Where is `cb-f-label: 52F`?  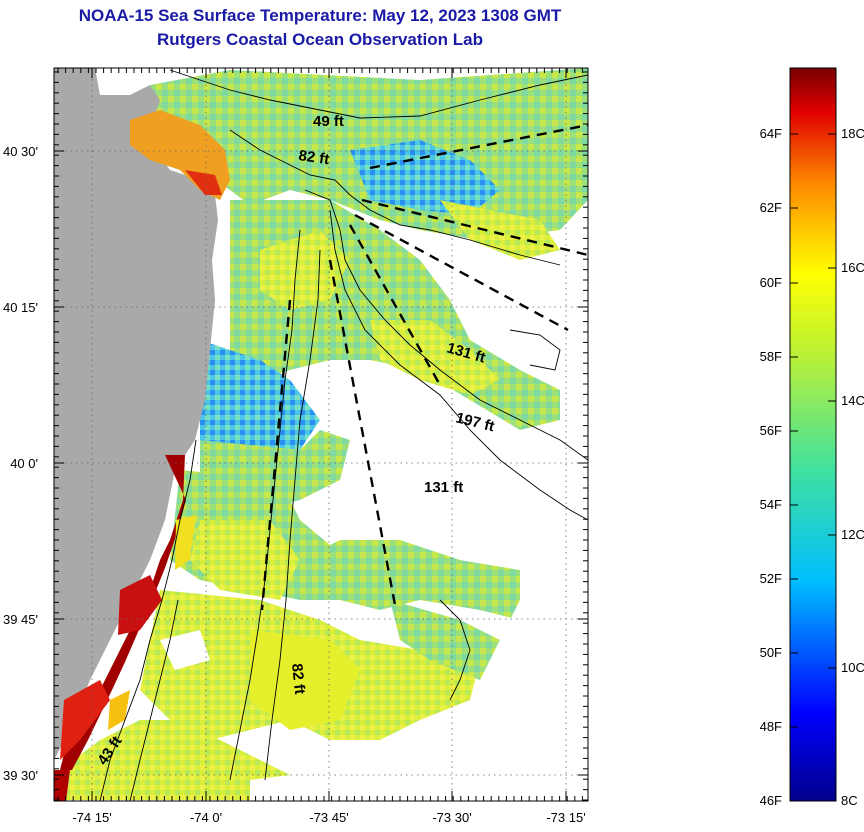
cb-f-label: 52F is located at coordinates (771, 578).